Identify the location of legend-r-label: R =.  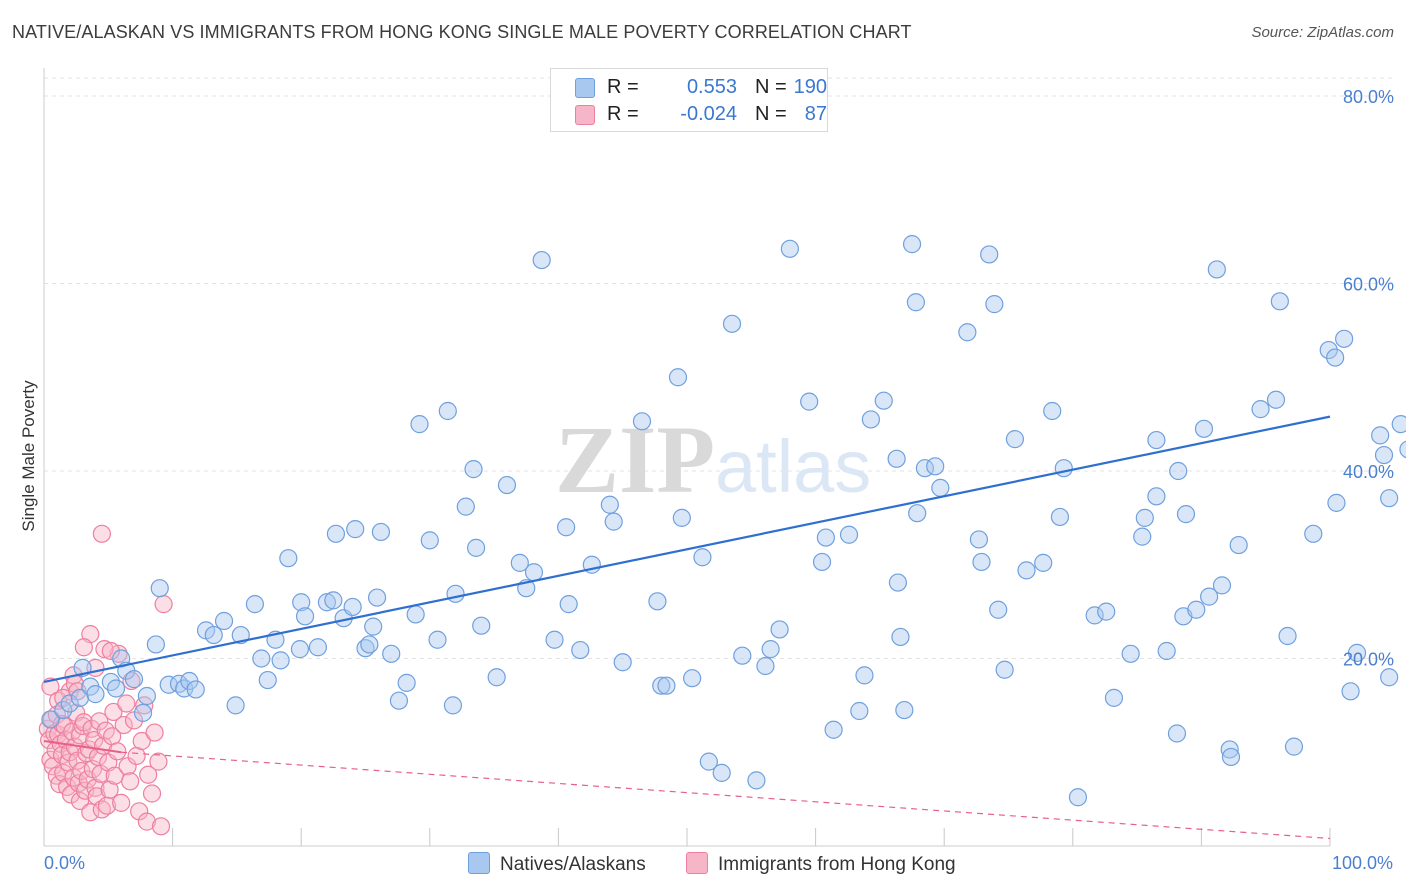
(623, 87).